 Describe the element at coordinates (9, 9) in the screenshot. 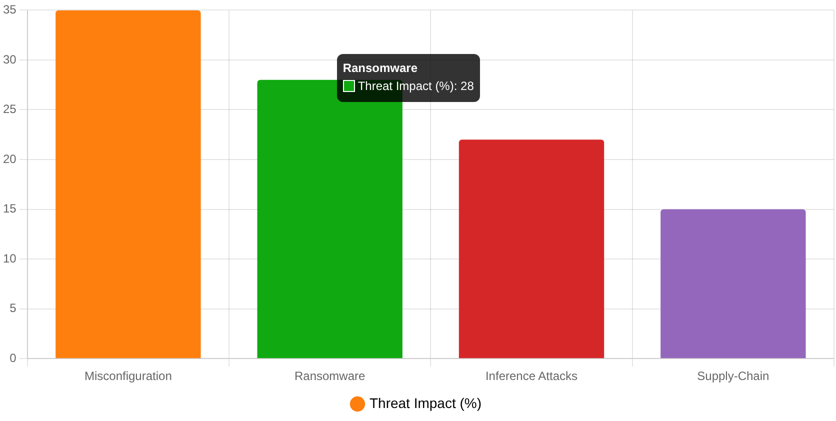

I see `y-tick-label: 35` at that location.